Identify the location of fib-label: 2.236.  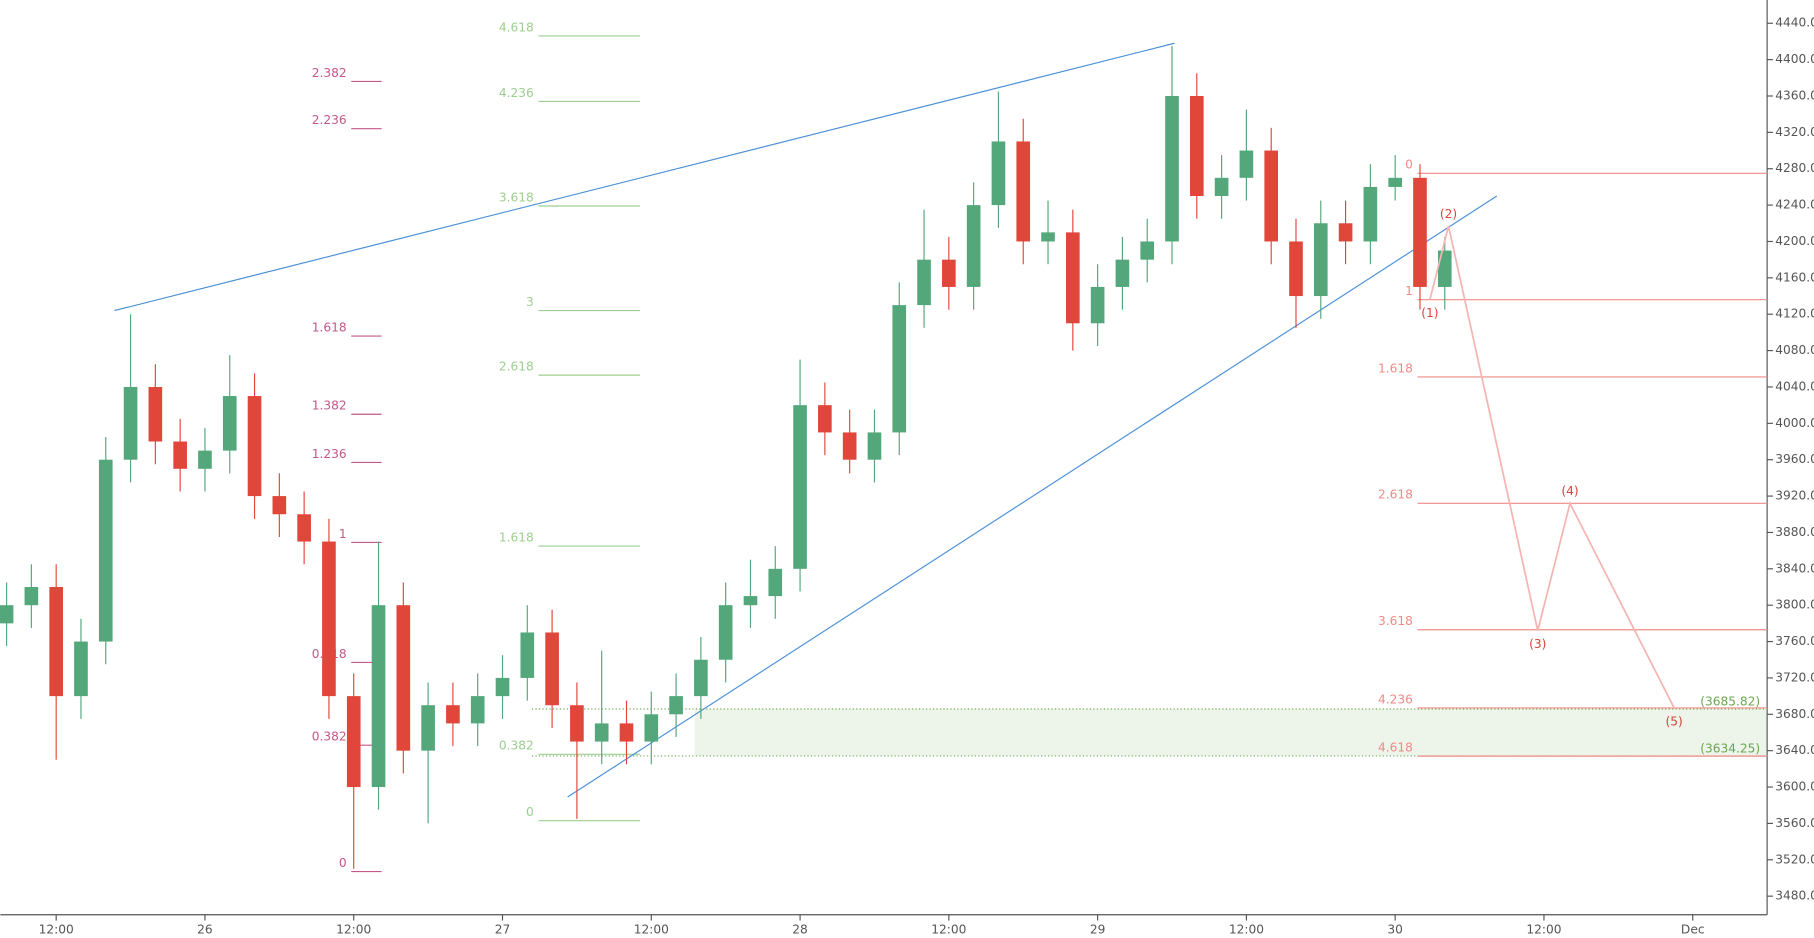
(329, 120).